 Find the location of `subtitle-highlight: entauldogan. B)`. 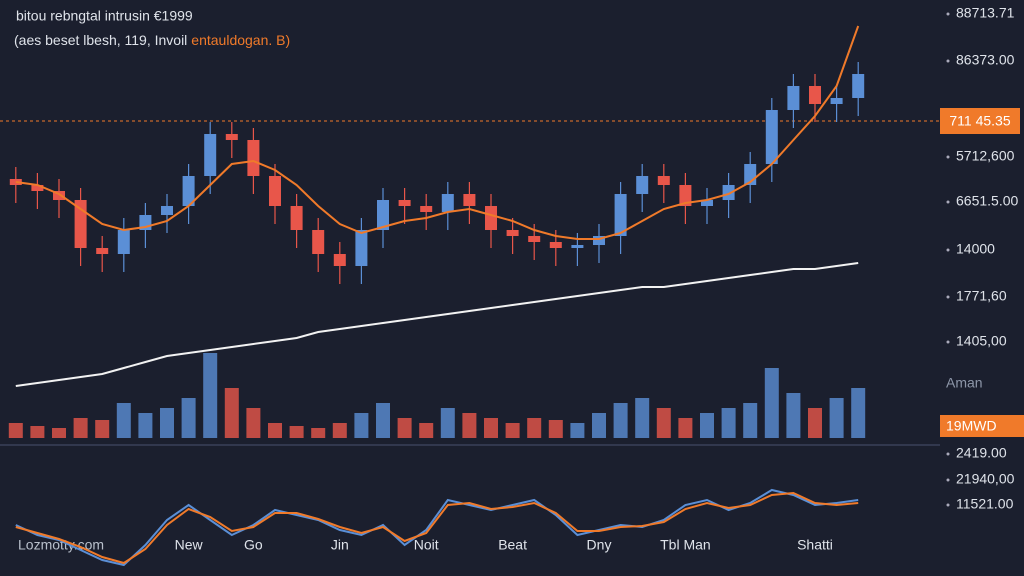

subtitle-highlight: entauldogan. B) is located at coordinates (240, 40).